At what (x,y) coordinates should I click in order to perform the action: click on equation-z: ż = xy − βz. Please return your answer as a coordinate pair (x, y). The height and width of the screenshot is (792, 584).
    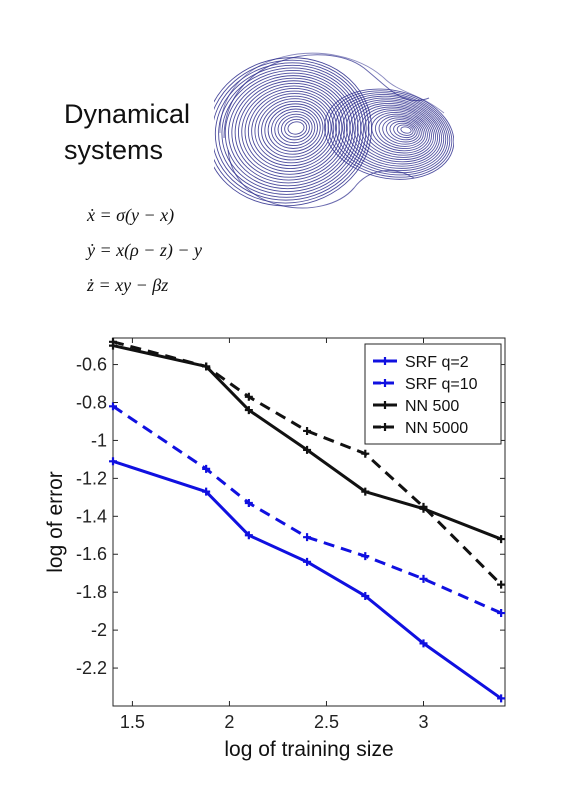
    Looking at the image, I should click on (128, 285).